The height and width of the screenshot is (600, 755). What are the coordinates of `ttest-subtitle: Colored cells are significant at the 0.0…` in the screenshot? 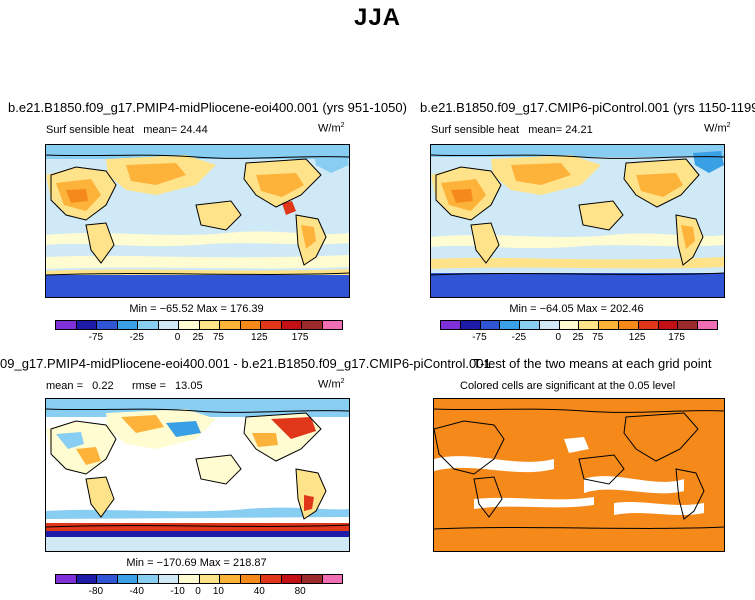 It's located at (568, 386).